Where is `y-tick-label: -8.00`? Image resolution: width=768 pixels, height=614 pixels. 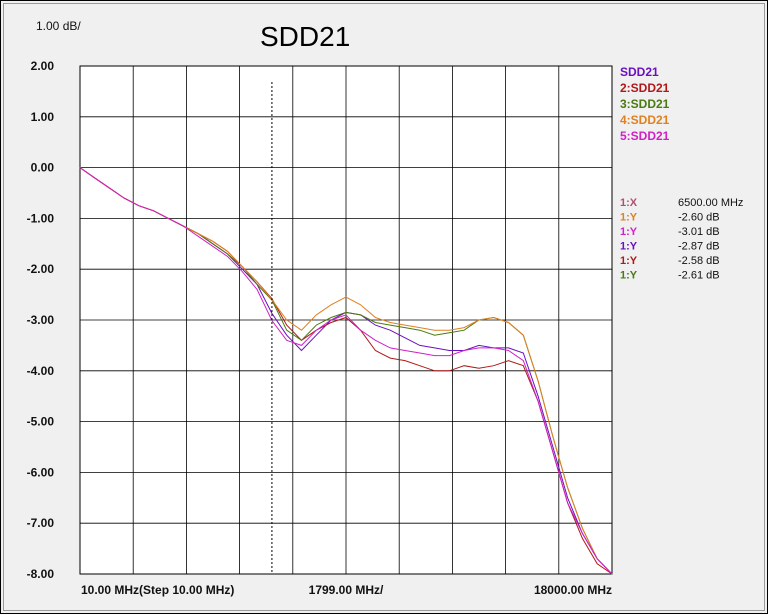 y-tick-label: -8.00 is located at coordinates (41, 574).